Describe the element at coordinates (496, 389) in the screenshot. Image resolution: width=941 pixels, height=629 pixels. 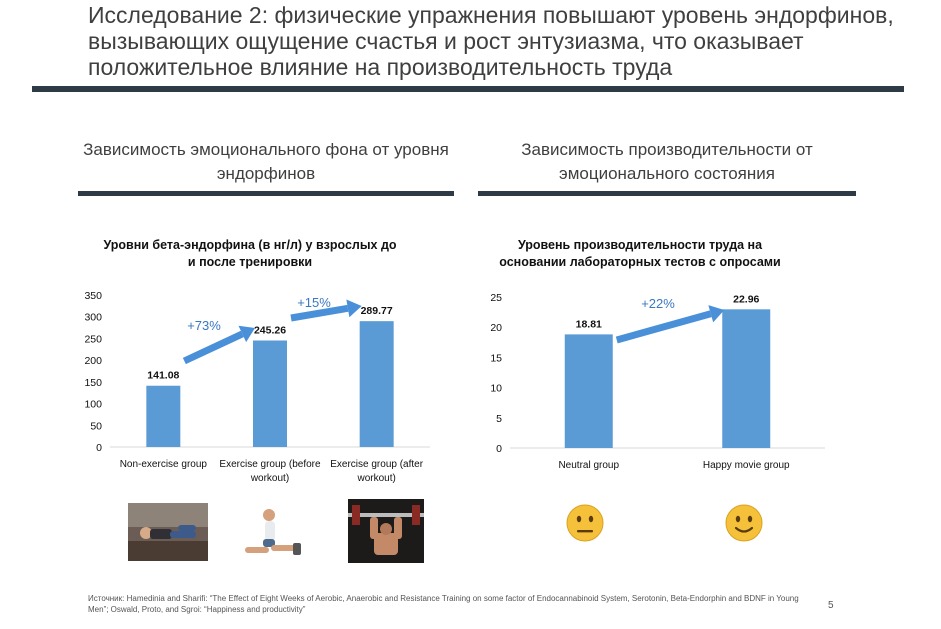
I see `y-tick-label: 10` at that location.